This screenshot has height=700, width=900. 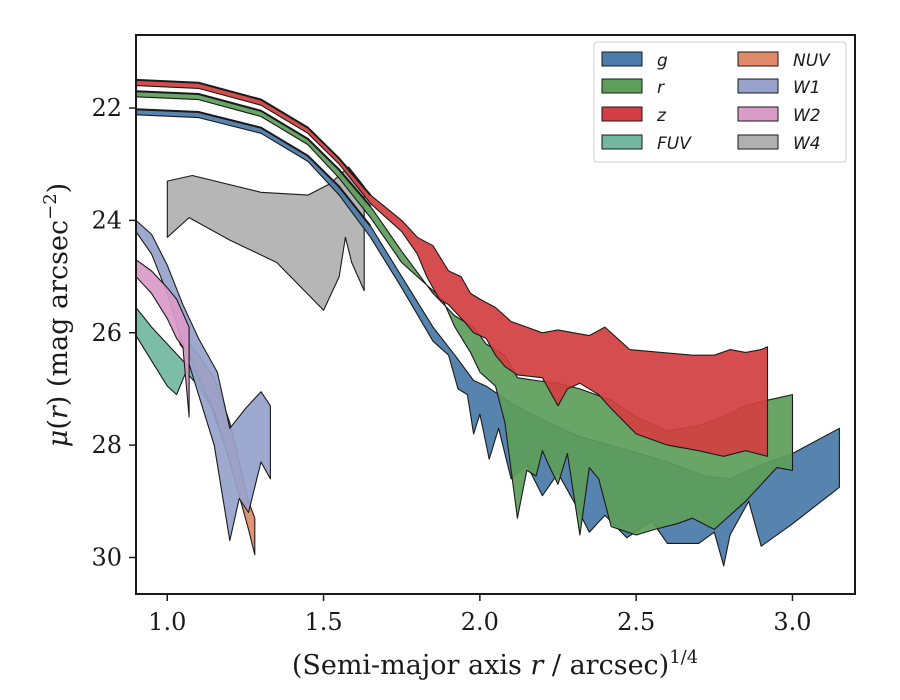 What do you see at coordinates (661, 88) in the screenshot?
I see `legend-label-r: r` at bounding box center [661, 88].